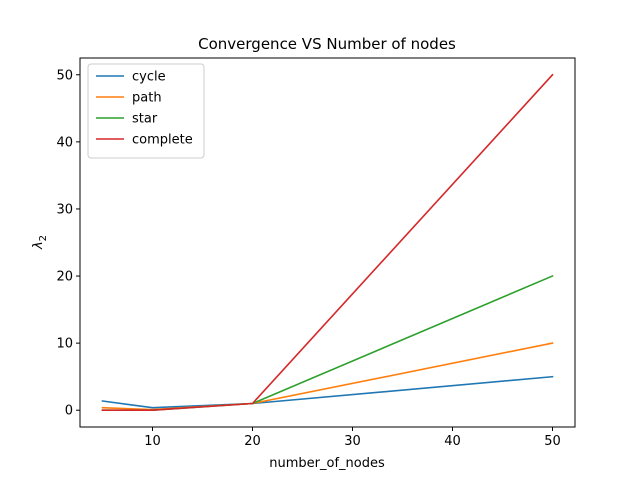 The height and width of the screenshot is (479, 639). I want to click on y-tick-label: 0, so click(69, 411).